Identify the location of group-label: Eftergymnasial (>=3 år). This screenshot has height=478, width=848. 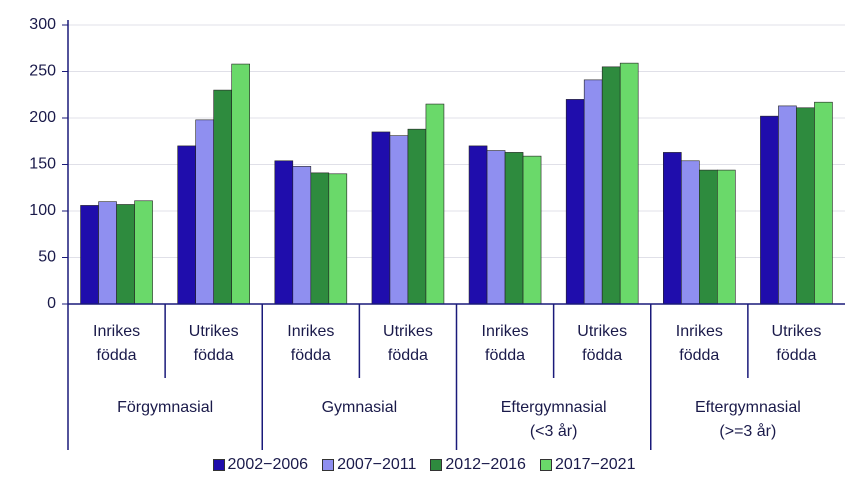
(747, 419).